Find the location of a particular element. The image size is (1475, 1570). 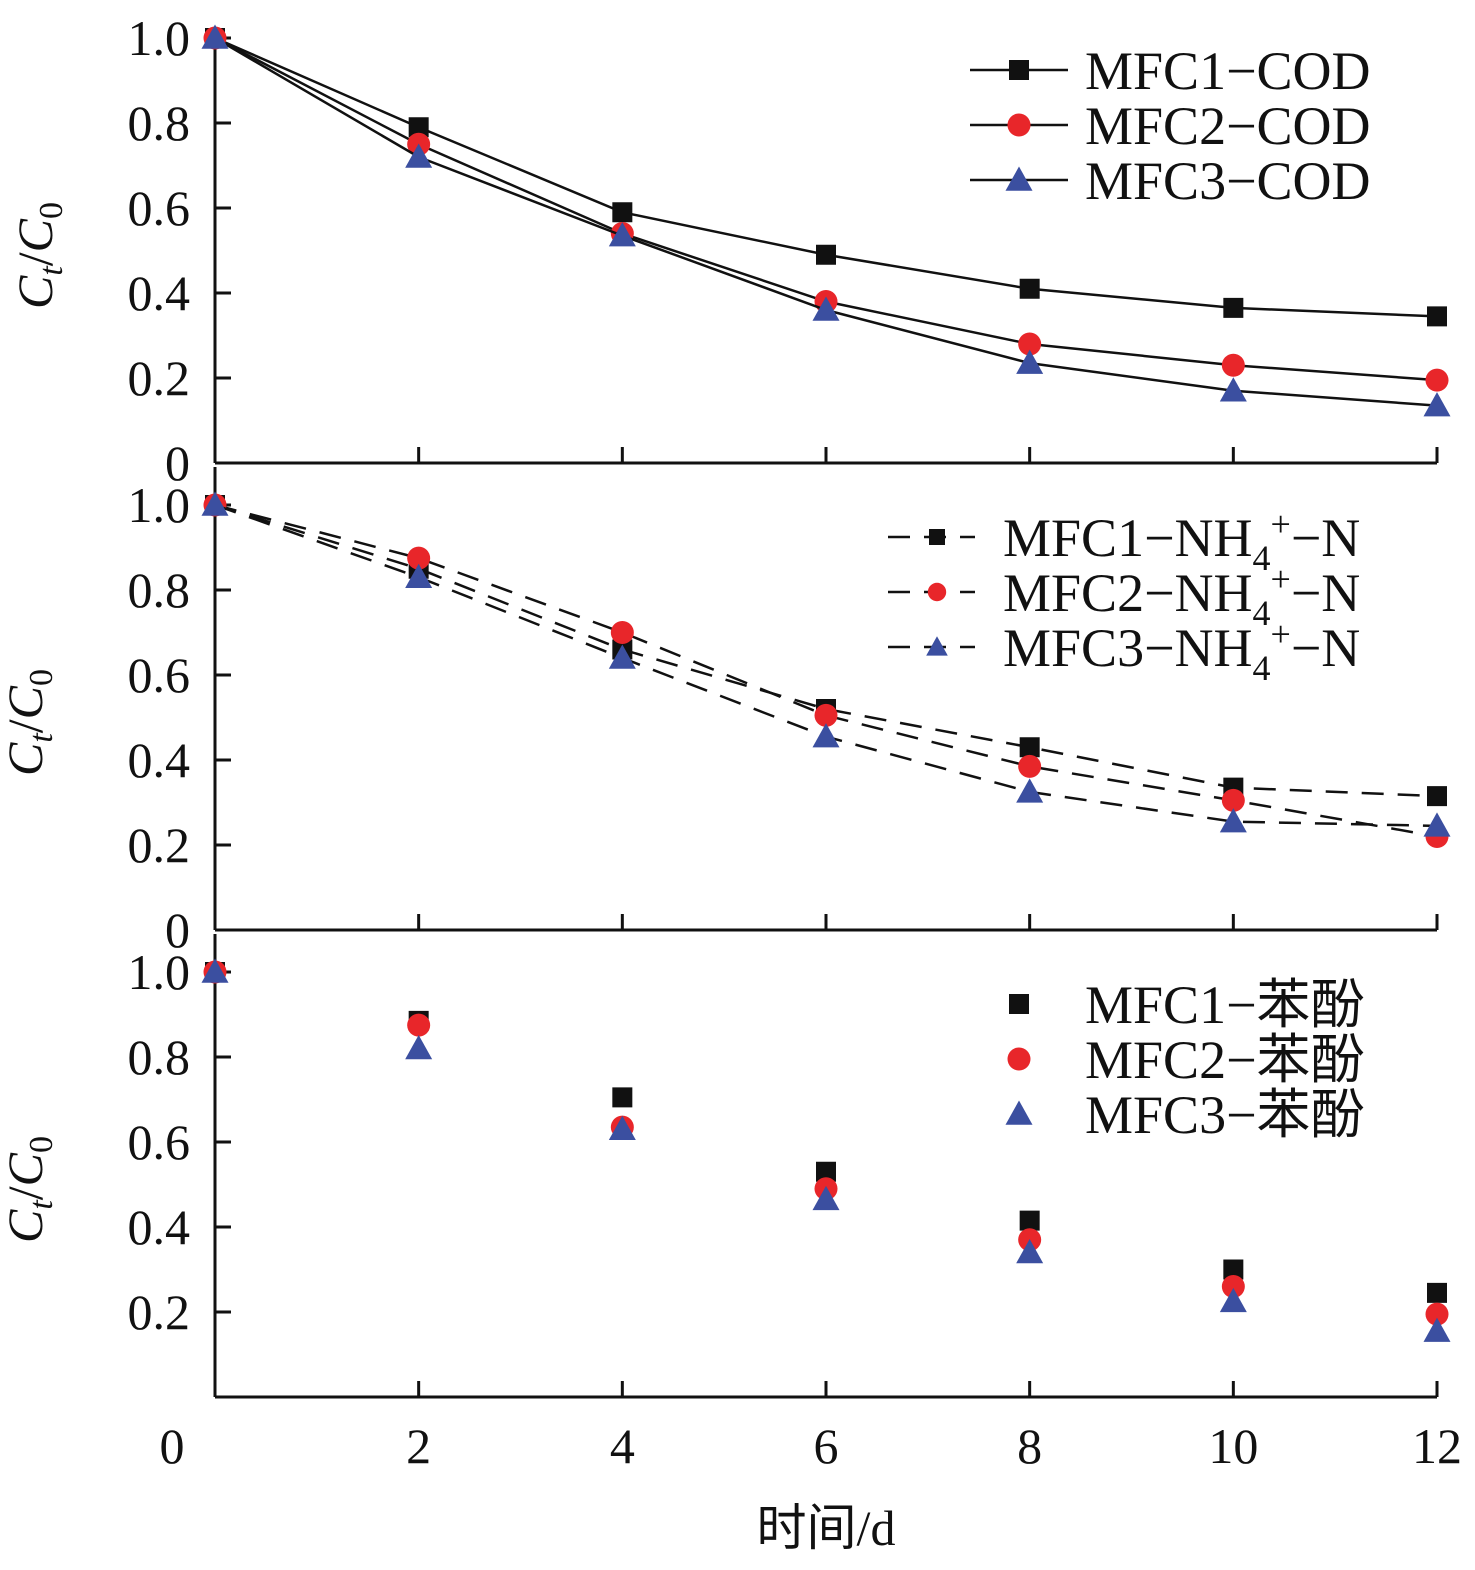

x-tick-label: 4 is located at coordinates (622, 1446).